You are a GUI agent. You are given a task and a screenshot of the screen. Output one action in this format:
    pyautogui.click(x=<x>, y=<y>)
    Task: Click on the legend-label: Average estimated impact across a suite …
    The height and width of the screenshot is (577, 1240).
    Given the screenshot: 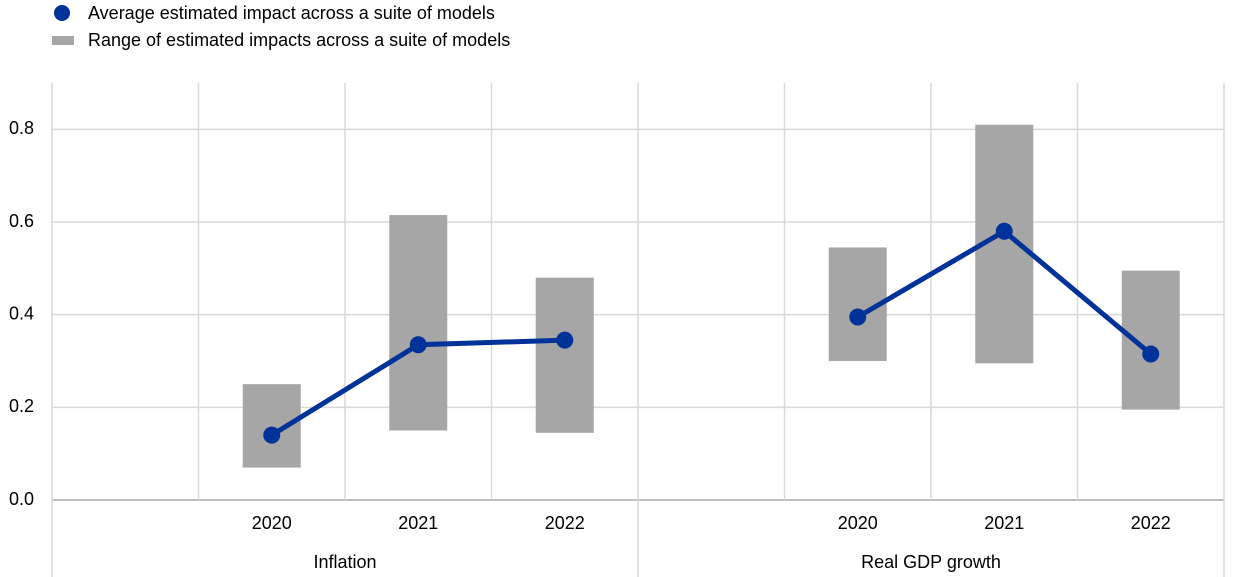 What is the action you would take?
    pyautogui.click(x=291, y=13)
    